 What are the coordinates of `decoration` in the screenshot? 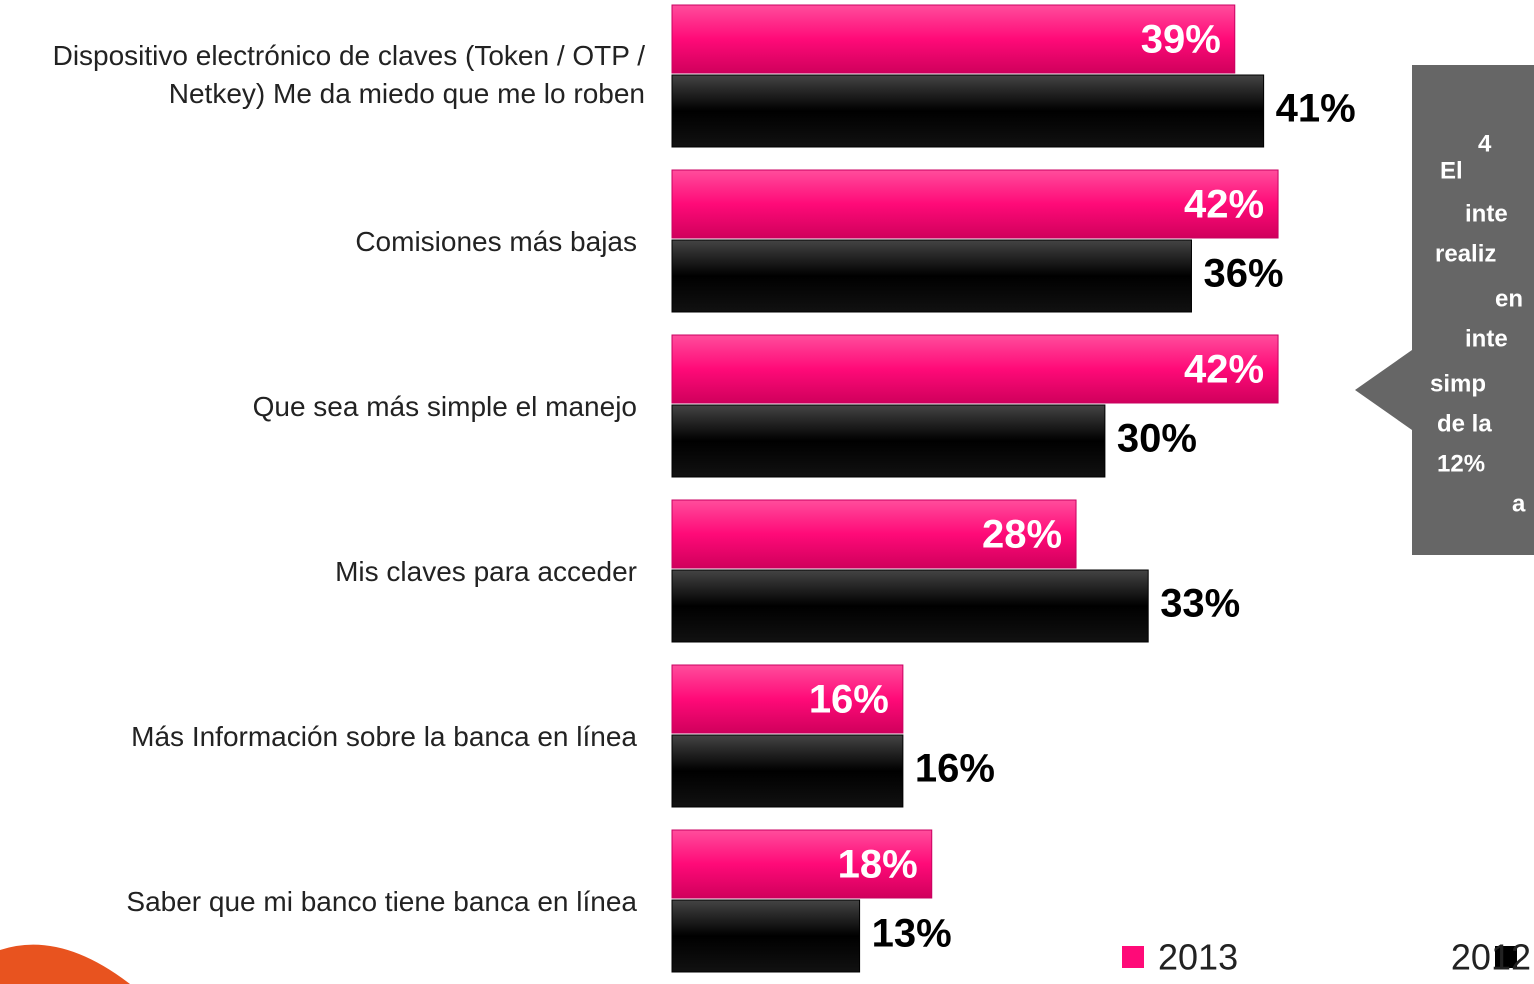 It's located at (65, 964).